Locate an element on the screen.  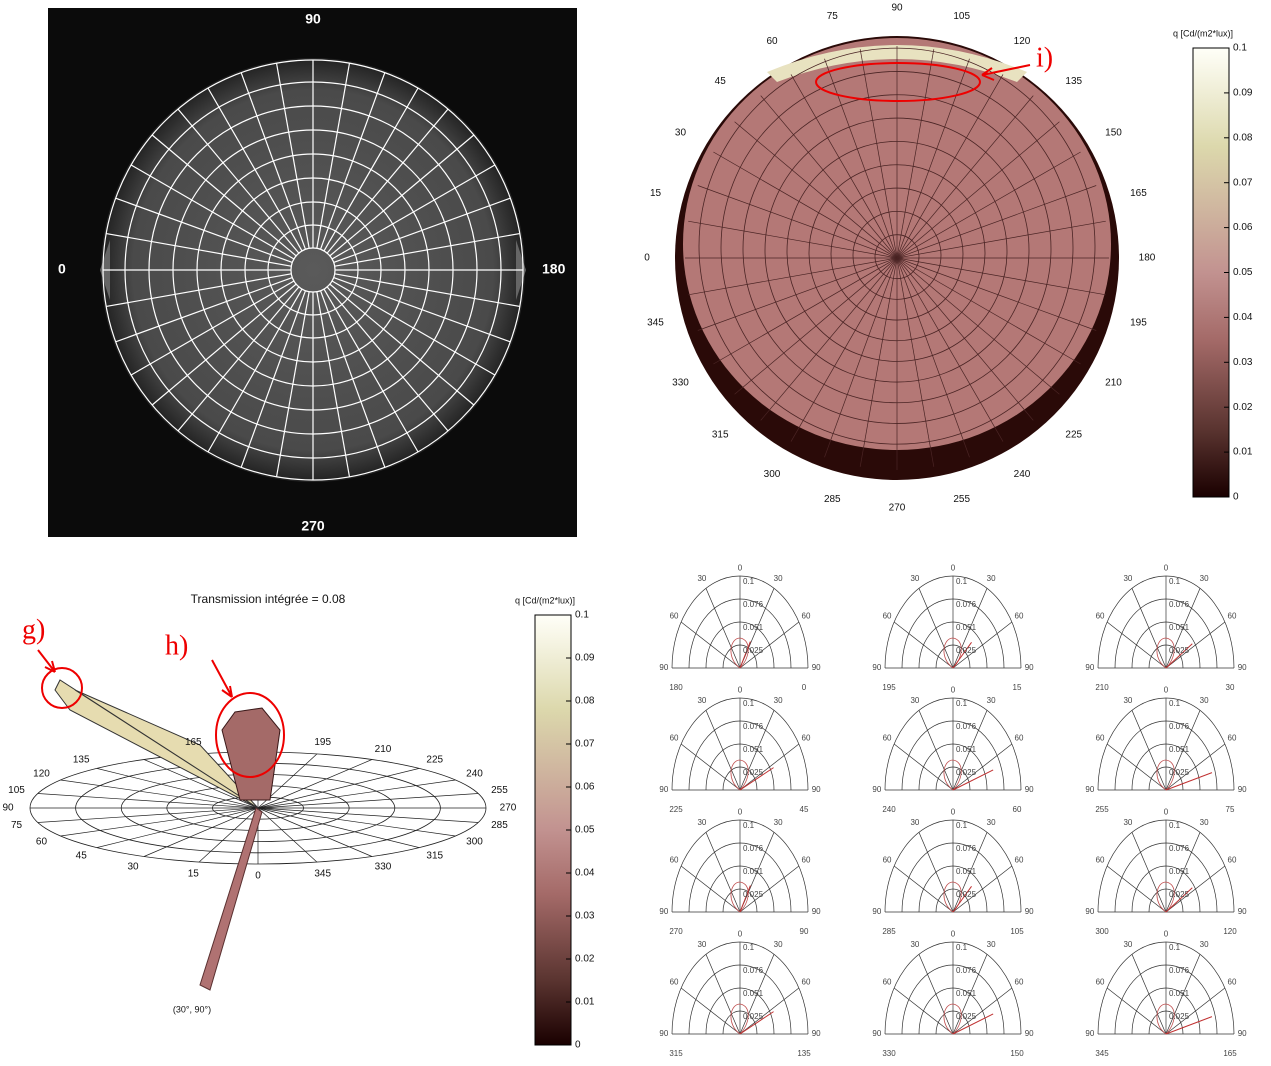
angle-label: 210 is located at coordinates (1113, 383).